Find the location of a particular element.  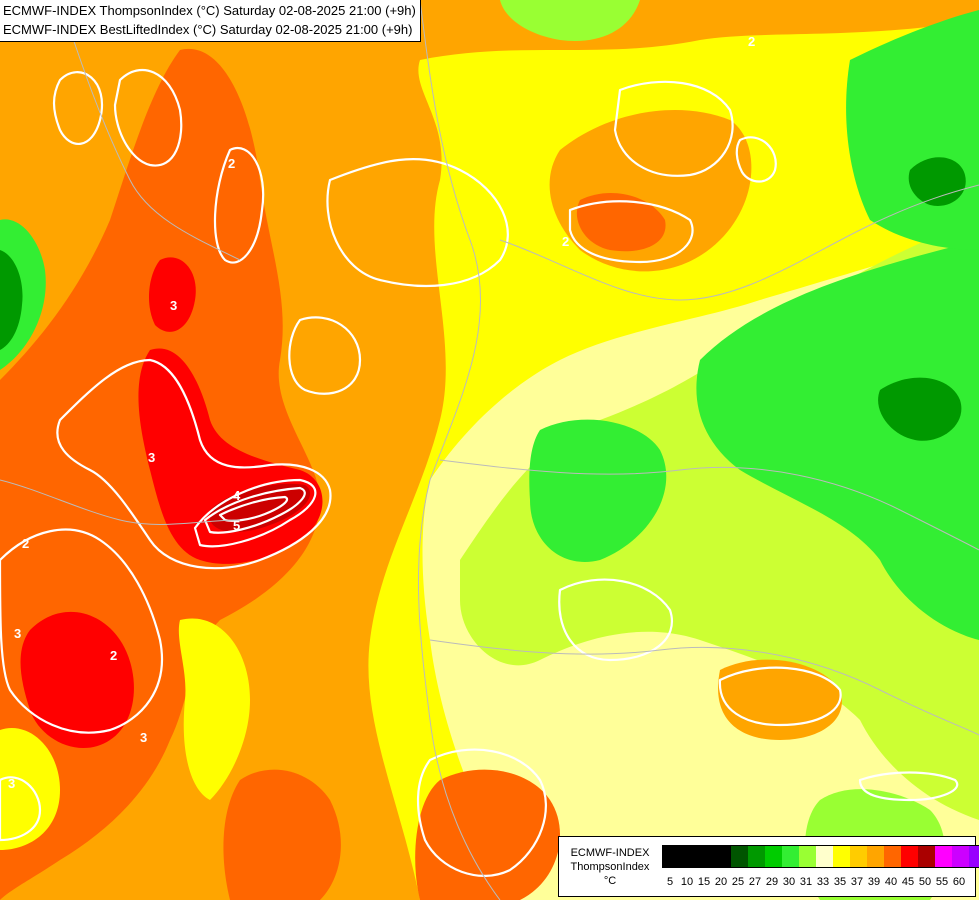

contour-label: 4 is located at coordinates (237, 495).